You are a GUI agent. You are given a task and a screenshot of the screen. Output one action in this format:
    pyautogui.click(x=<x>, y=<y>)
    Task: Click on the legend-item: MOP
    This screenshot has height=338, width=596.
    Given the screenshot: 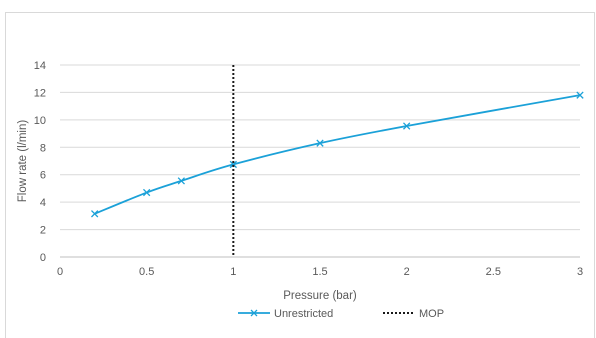 What is the action you would take?
    pyautogui.click(x=413, y=314)
    